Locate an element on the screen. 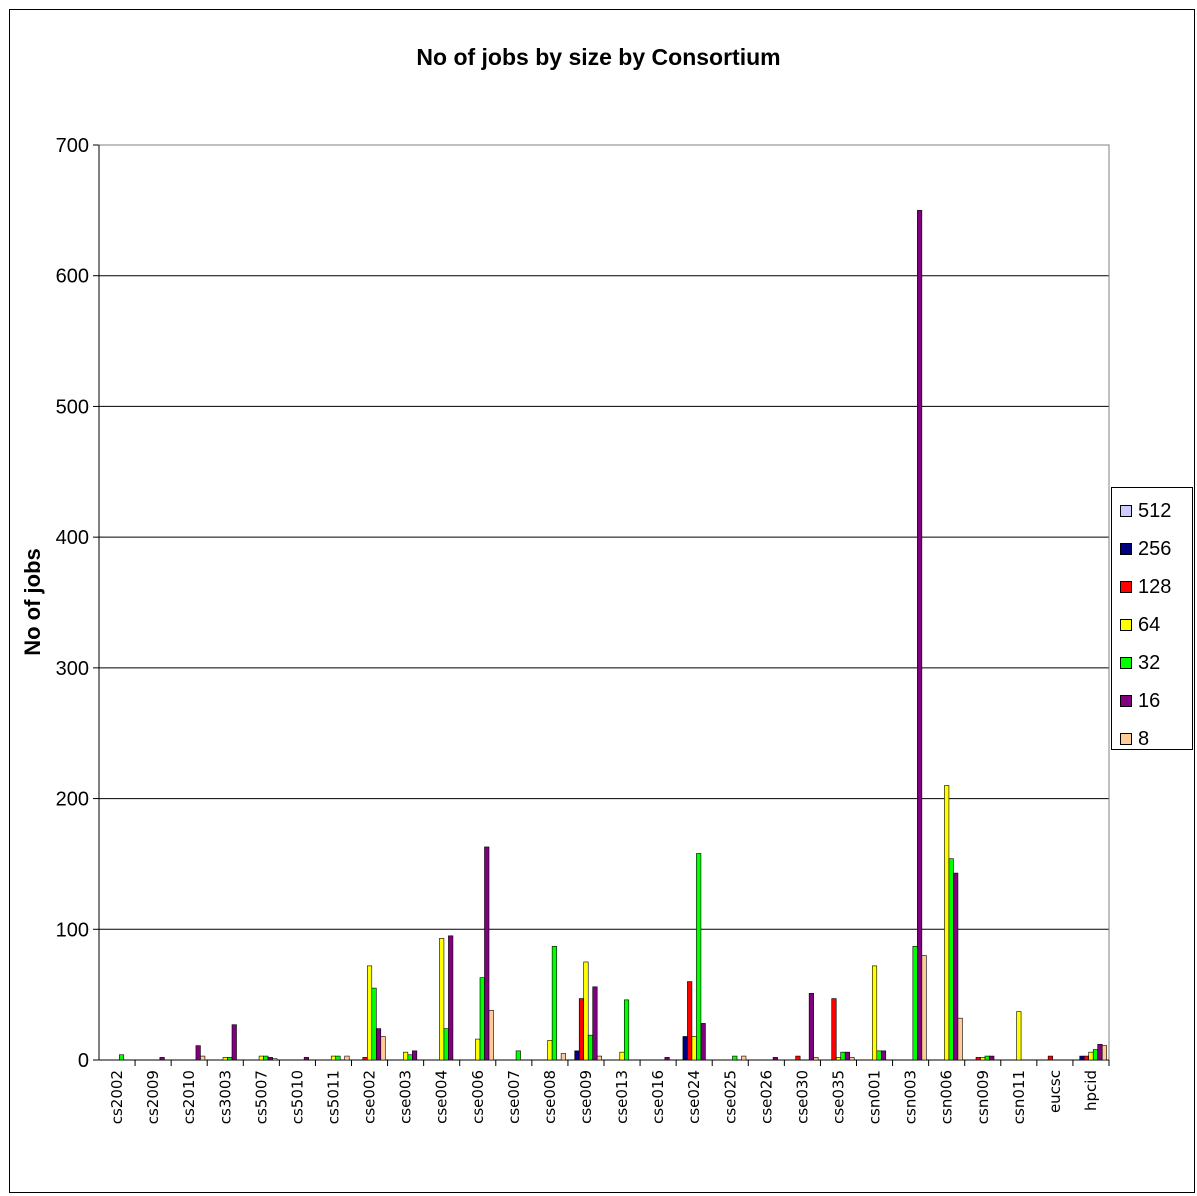 The image size is (1197, 1196). legend: 512 256 128 64 32 16 8 is located at coordinates (1152, 618).